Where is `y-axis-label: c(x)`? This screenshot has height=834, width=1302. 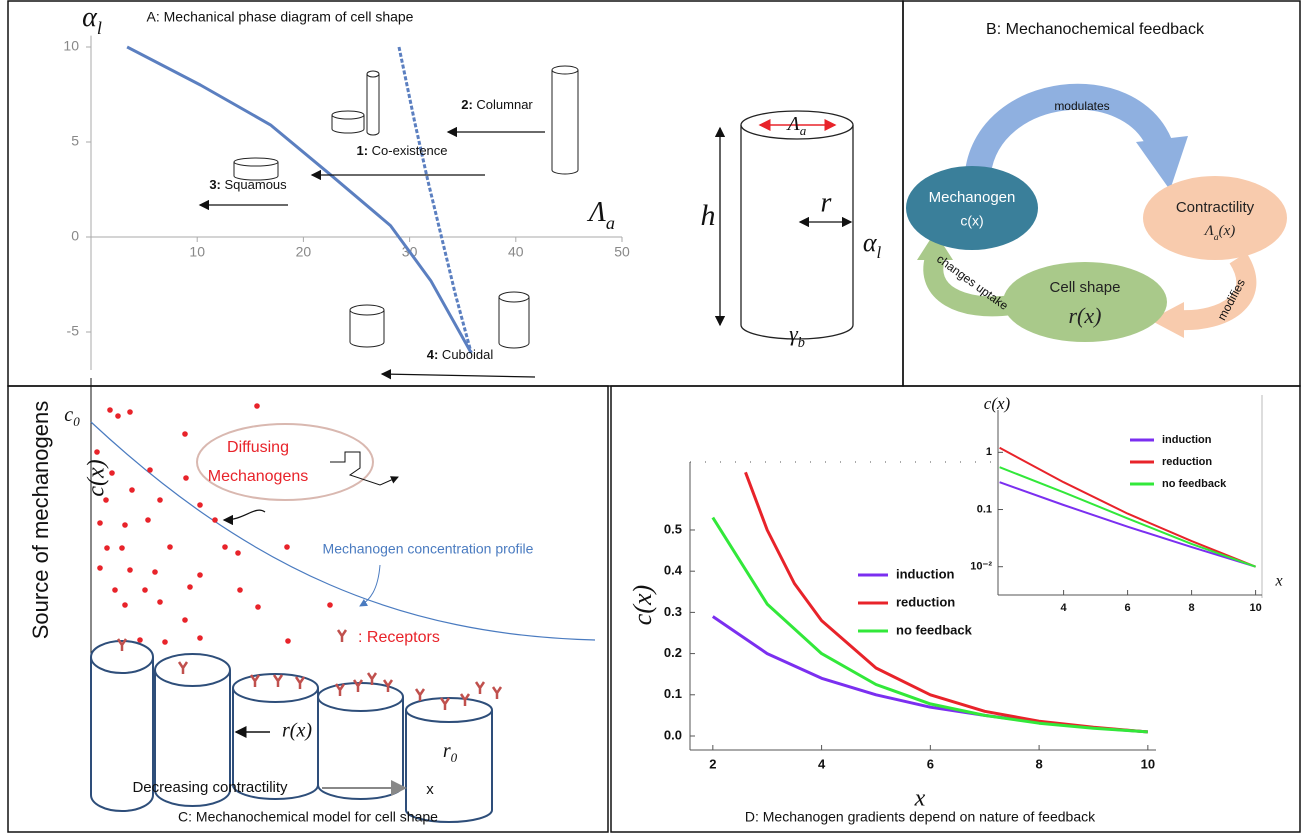 y-axis-label: c(x) is located at coordinates (997, 403).